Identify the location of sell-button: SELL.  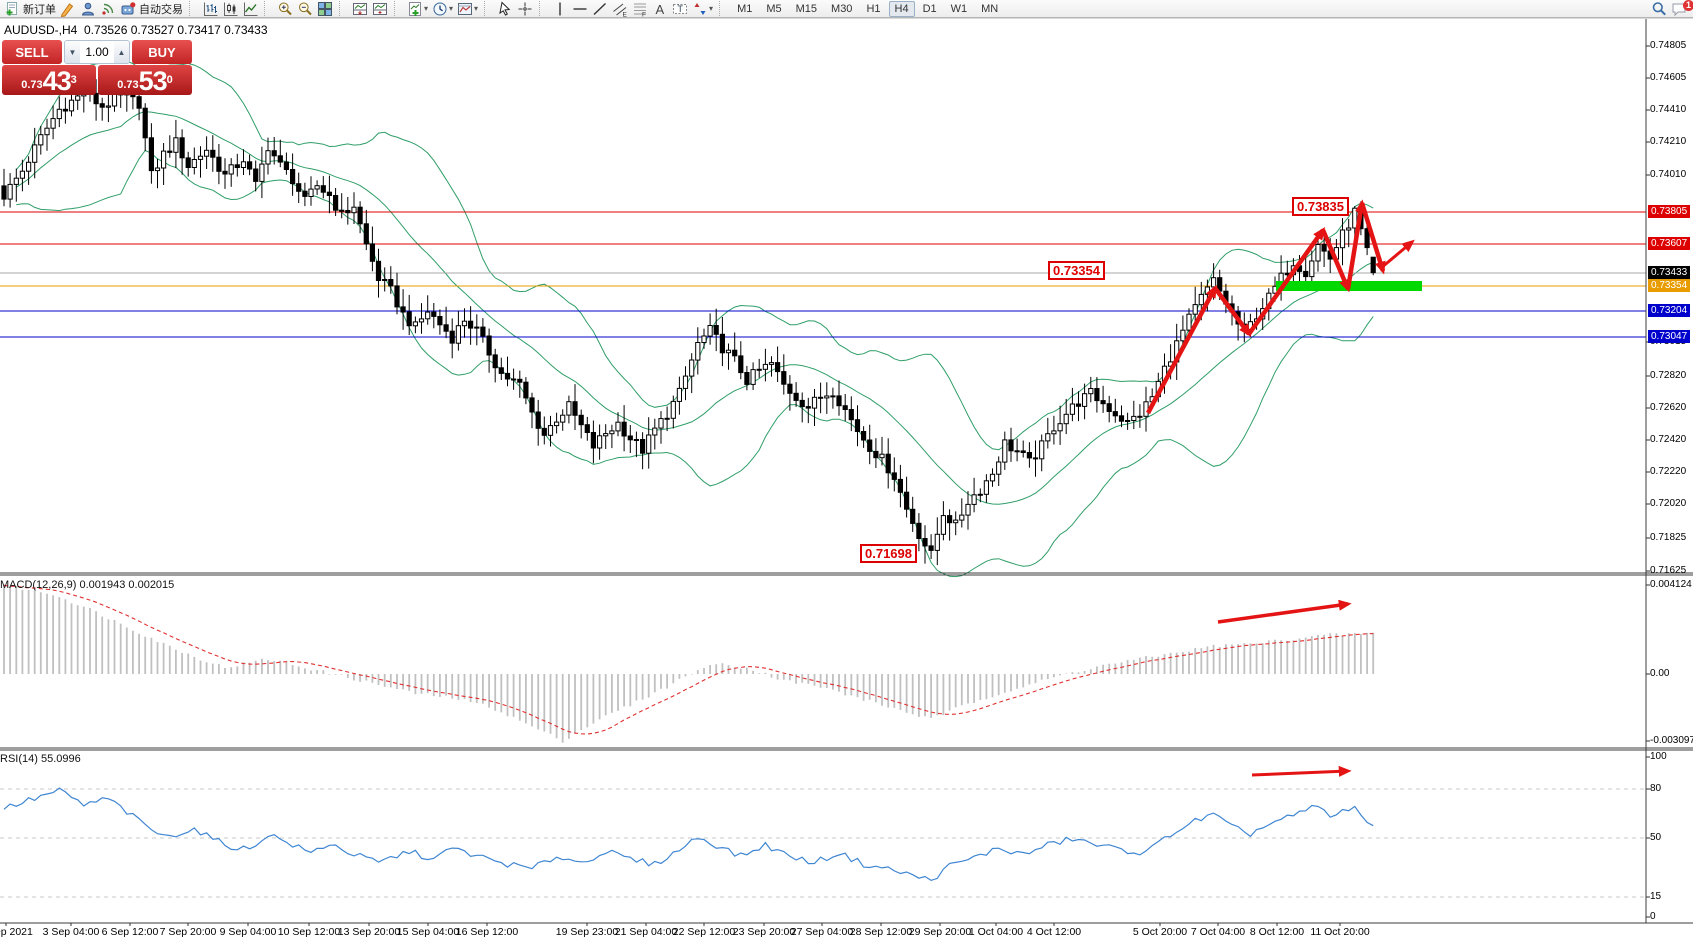
(32, 52).